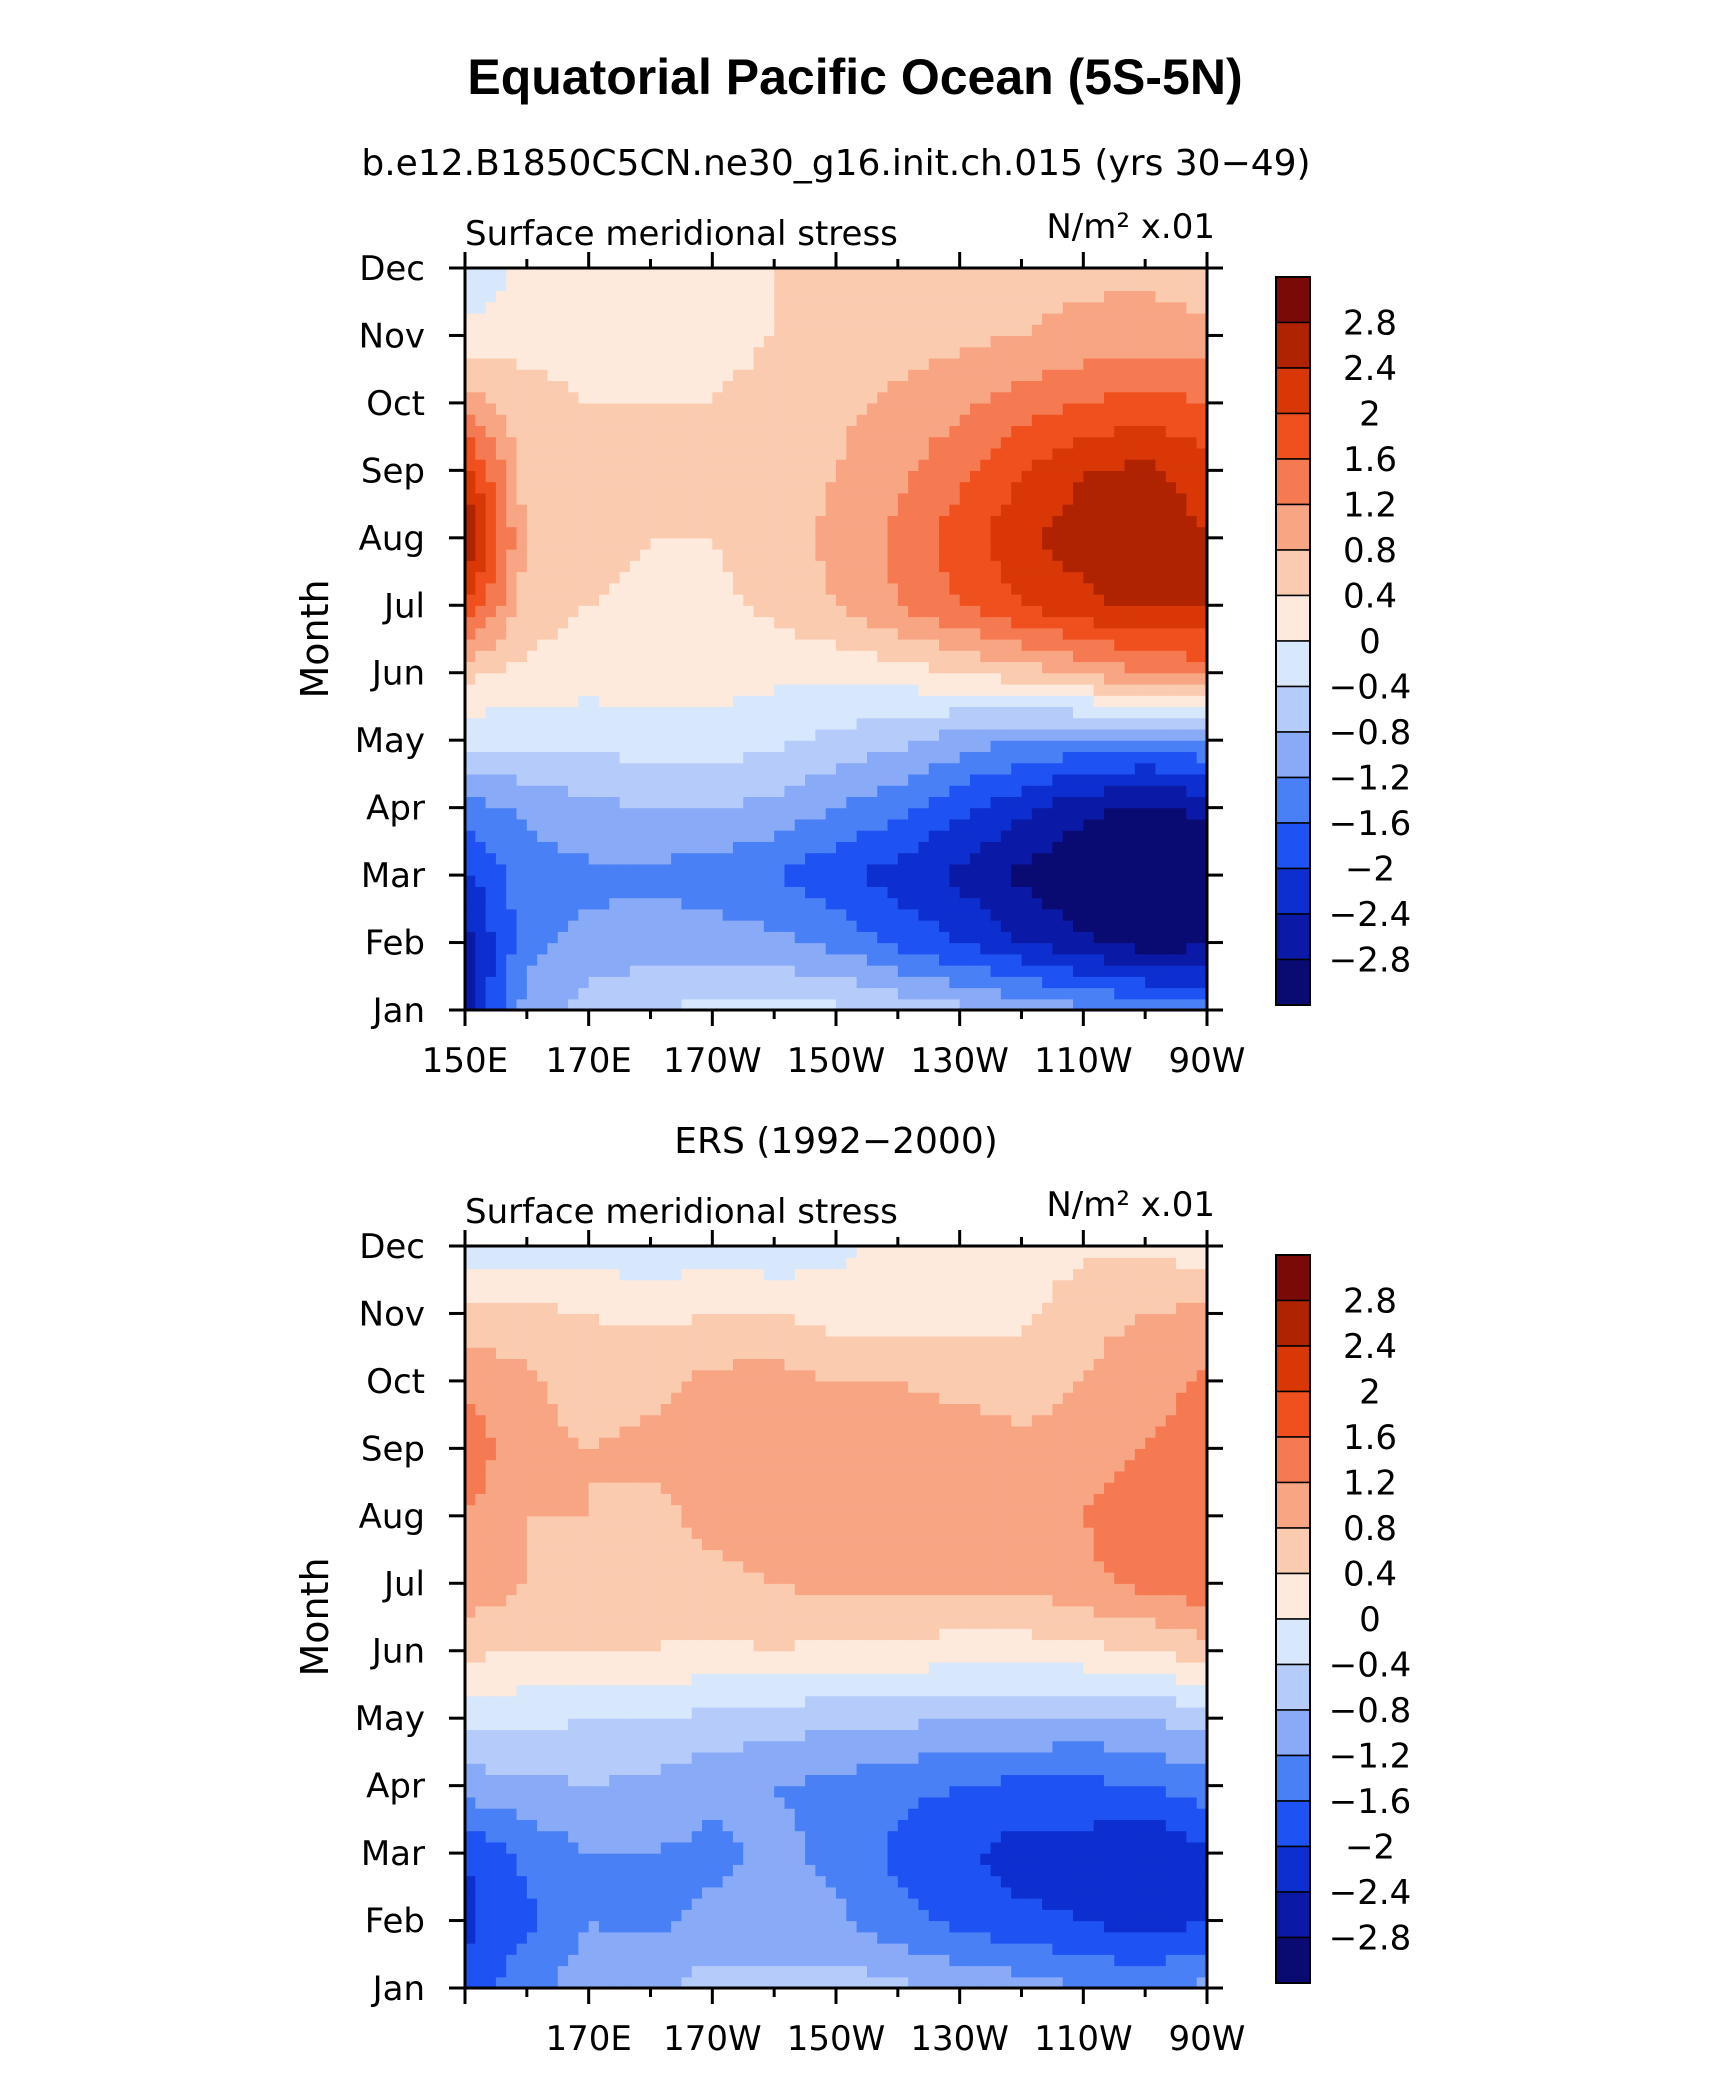 The width and height of the screenshot is (1710, 2080). I want to click on colorbar-label: −1.6, so click(1370, 824).